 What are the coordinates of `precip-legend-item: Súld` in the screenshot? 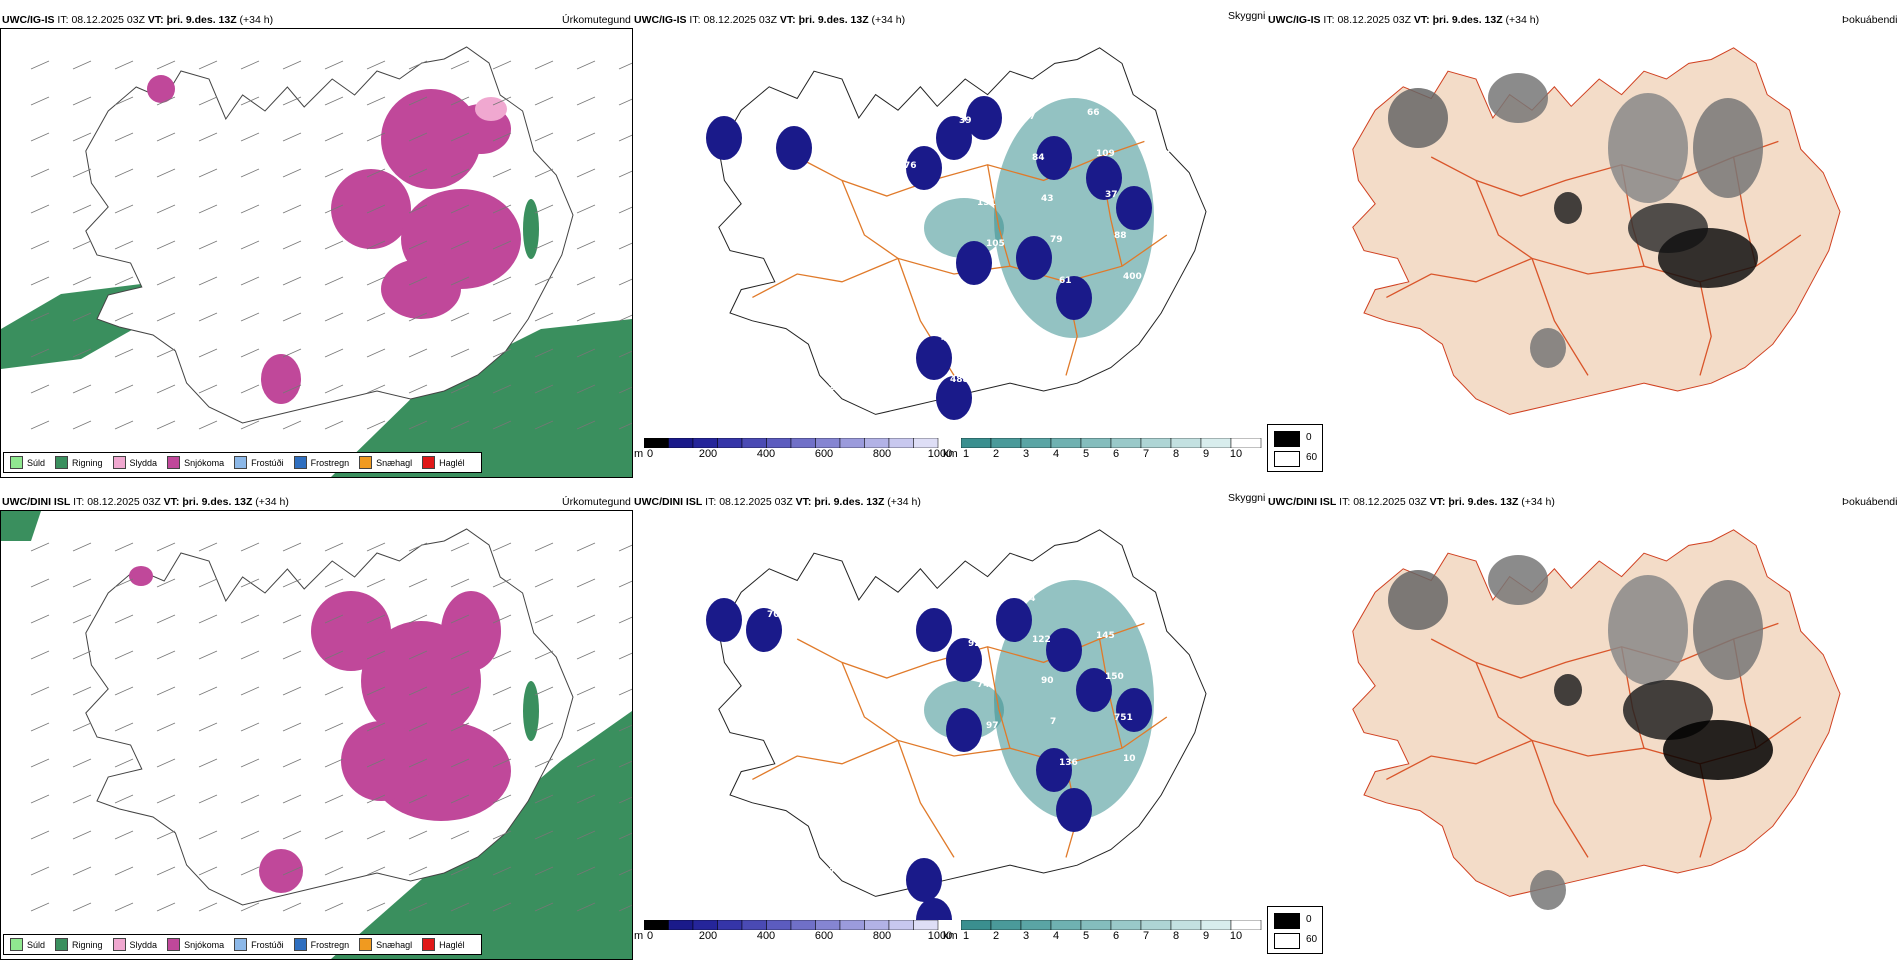 It's located at (27, 462).